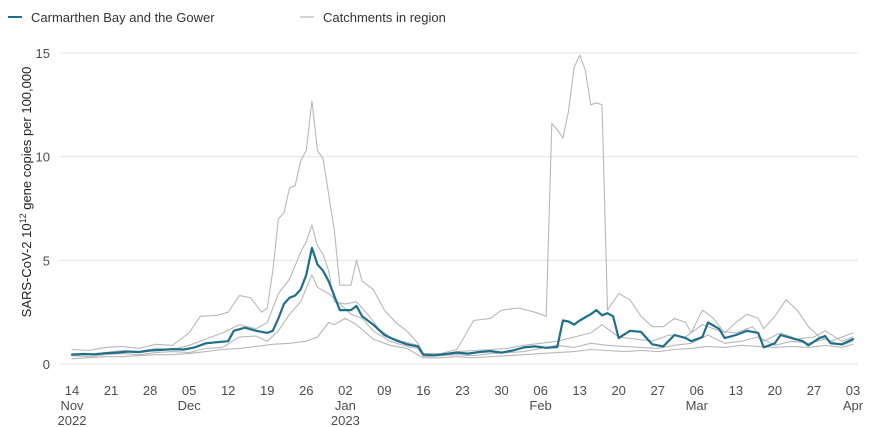  What do you see at coordinates (123, 17) in the screenshot?
I see `legend-label-highlight: Carmarthen Bay and the Gower` at bounding box center [123, 17].